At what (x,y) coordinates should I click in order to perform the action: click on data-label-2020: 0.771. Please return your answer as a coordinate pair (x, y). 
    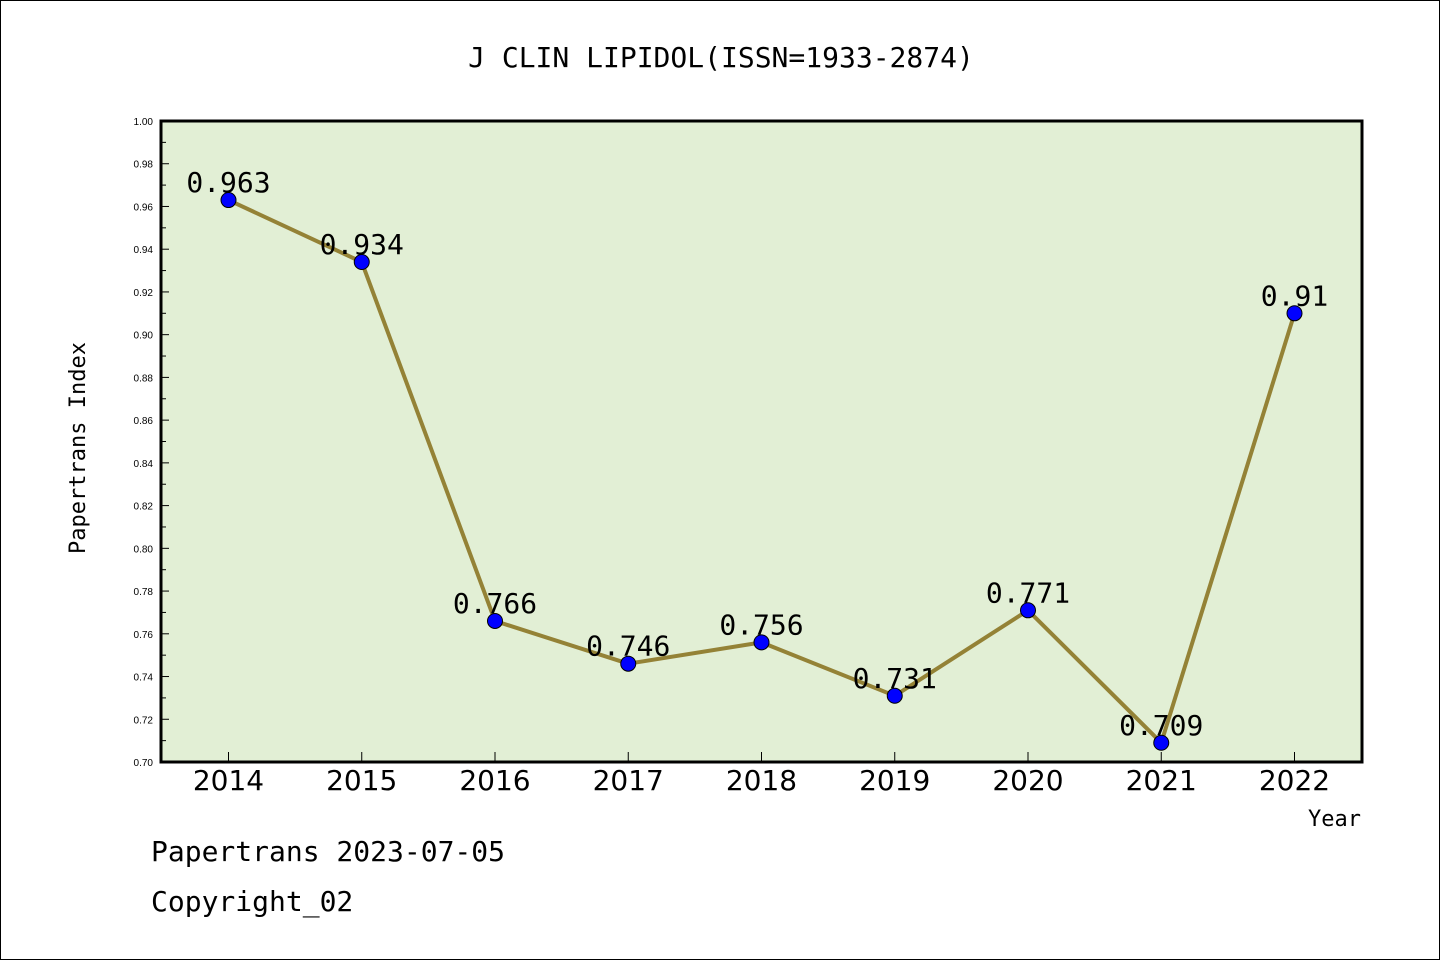
    Looking at the image, I should click on (1028, 592).